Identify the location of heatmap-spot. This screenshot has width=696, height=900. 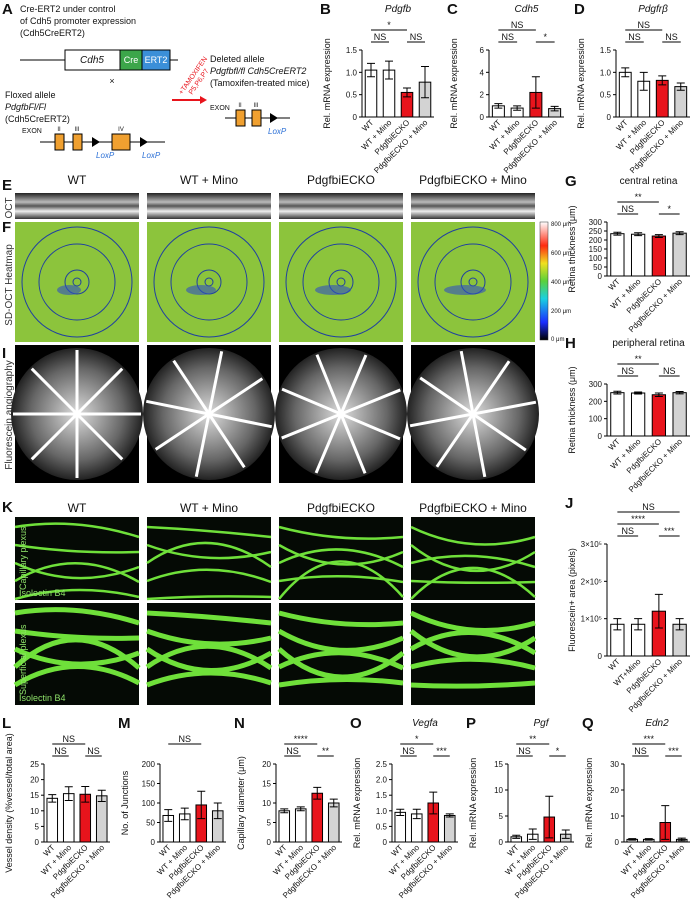
(465, 290).